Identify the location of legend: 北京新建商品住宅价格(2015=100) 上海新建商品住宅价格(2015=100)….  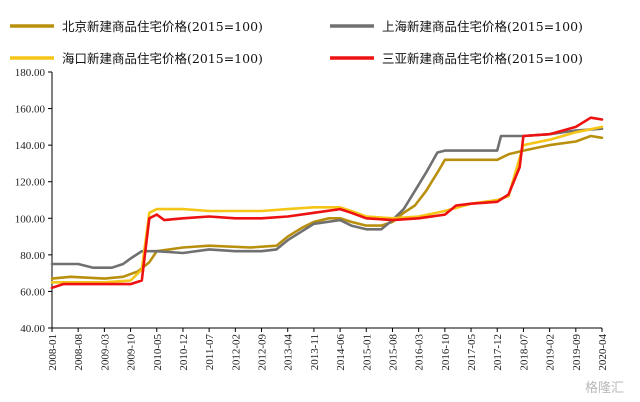
(296, 42).